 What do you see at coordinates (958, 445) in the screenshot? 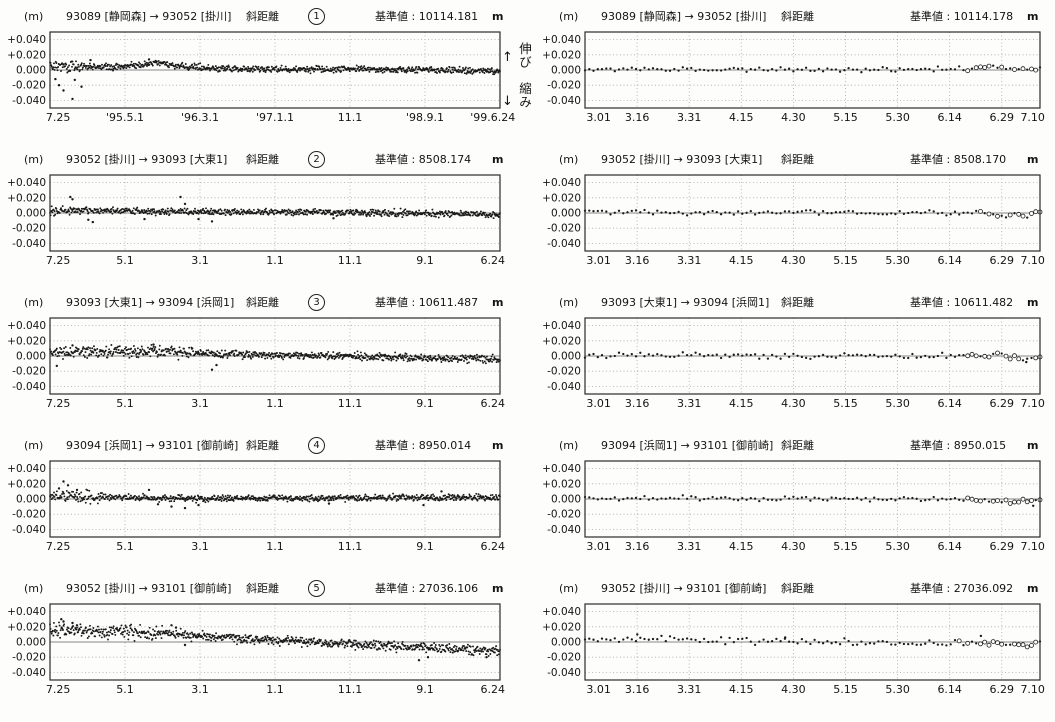
I see `reference-value: 基準値 : 8950.015` at bounding box center [958, 445].